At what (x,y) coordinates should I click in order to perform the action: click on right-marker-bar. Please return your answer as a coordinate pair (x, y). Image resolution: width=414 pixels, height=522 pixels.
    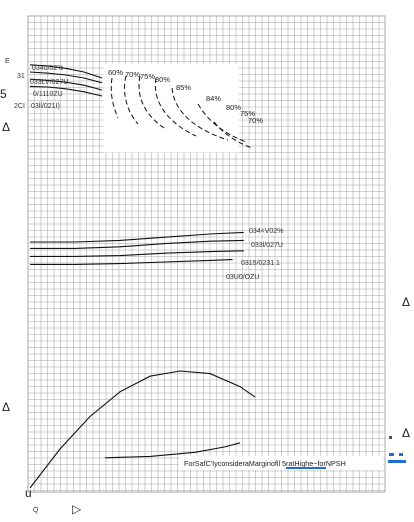
    Looking at the image, I should click on (397, 461).